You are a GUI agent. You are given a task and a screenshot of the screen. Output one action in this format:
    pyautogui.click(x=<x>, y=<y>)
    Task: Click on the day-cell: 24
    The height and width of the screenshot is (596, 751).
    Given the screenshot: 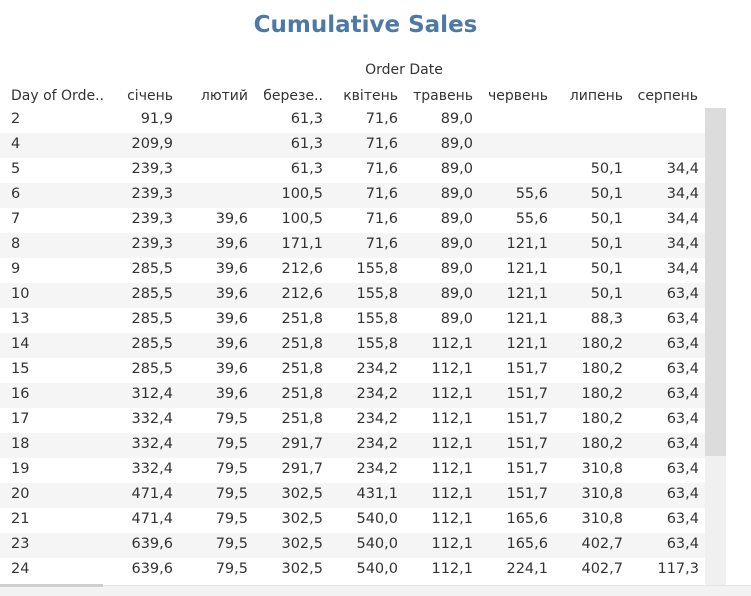 What is the action you would take?
    pyautogui.click(x=20, y=569)
    